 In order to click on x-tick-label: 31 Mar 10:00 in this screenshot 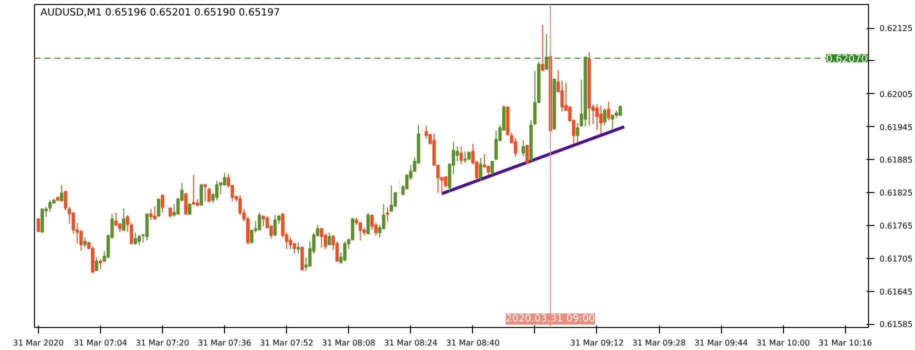, I will do `click(783, 343)`.